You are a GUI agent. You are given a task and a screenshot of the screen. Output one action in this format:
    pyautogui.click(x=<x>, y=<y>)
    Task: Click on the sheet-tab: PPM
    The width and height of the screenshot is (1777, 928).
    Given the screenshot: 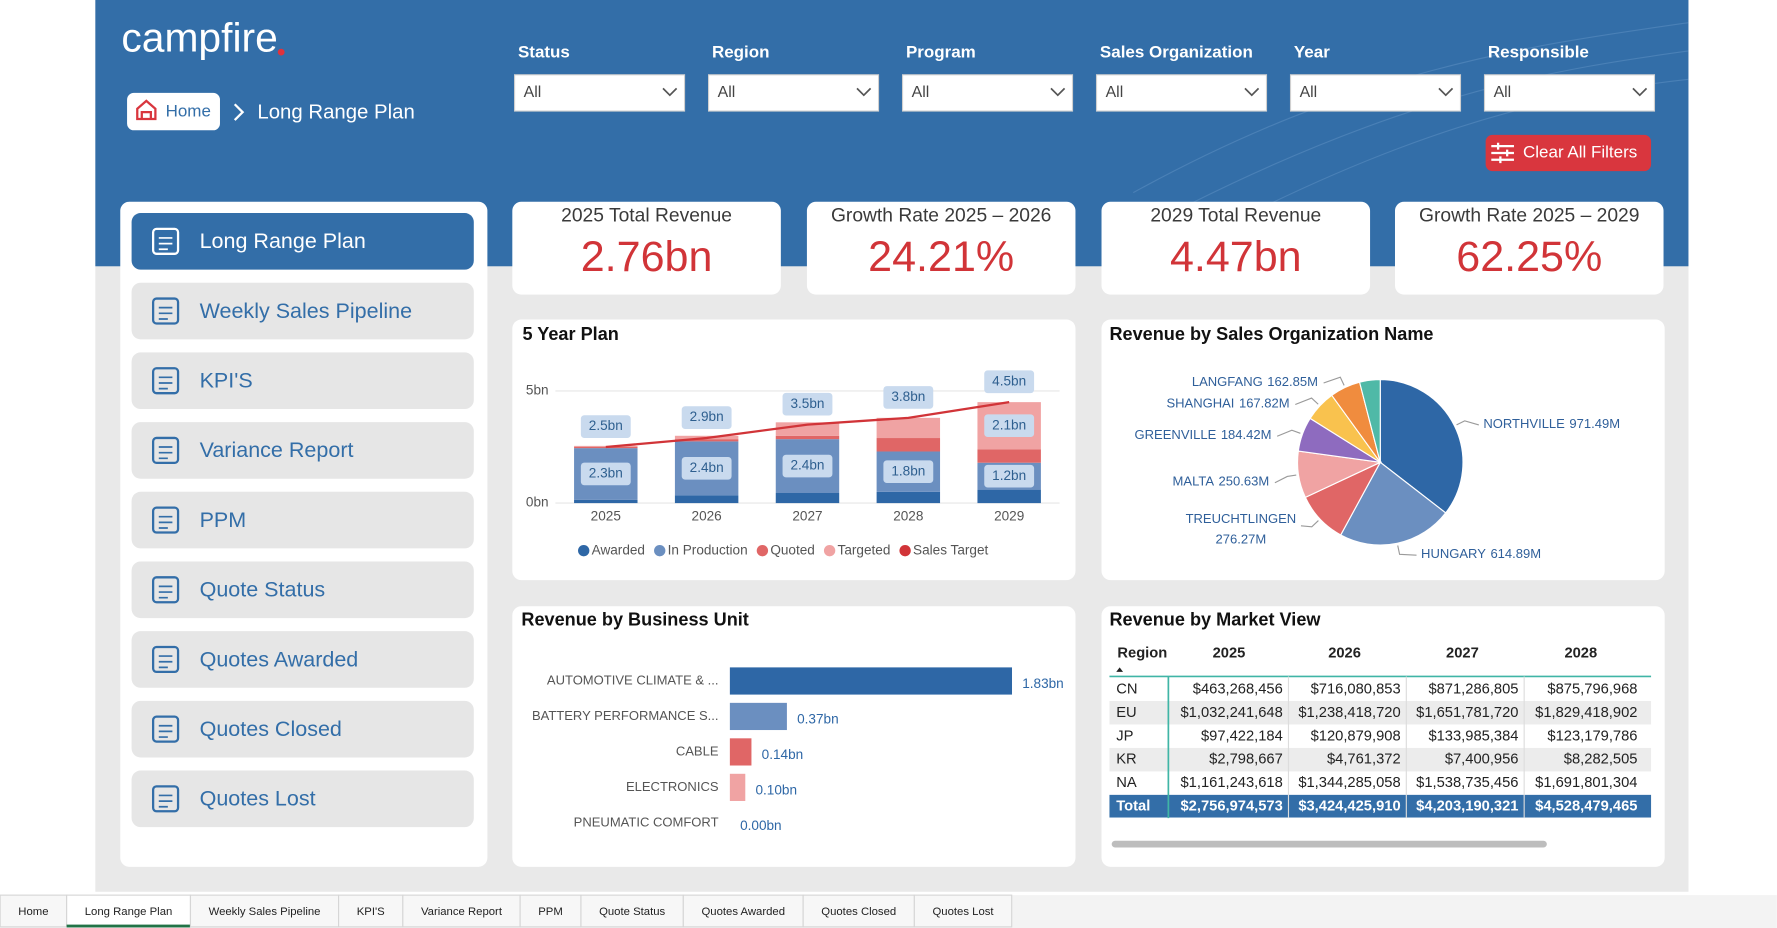 What is the action you would take?
    pyautogui.click(x=550, y=911)
    